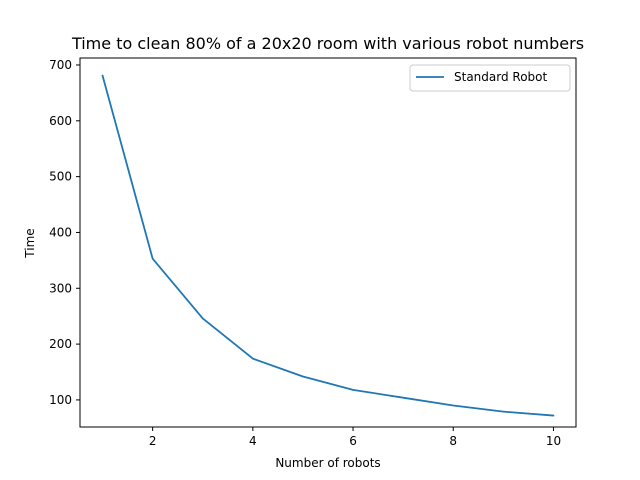 Image resolution: width=640 pixels, height=480 pixels. What do you see at coordinates (501, 77) in the screenshot?
I see `legend-label-standard-robot: Standard Robot` at bounding box center [501, 77].